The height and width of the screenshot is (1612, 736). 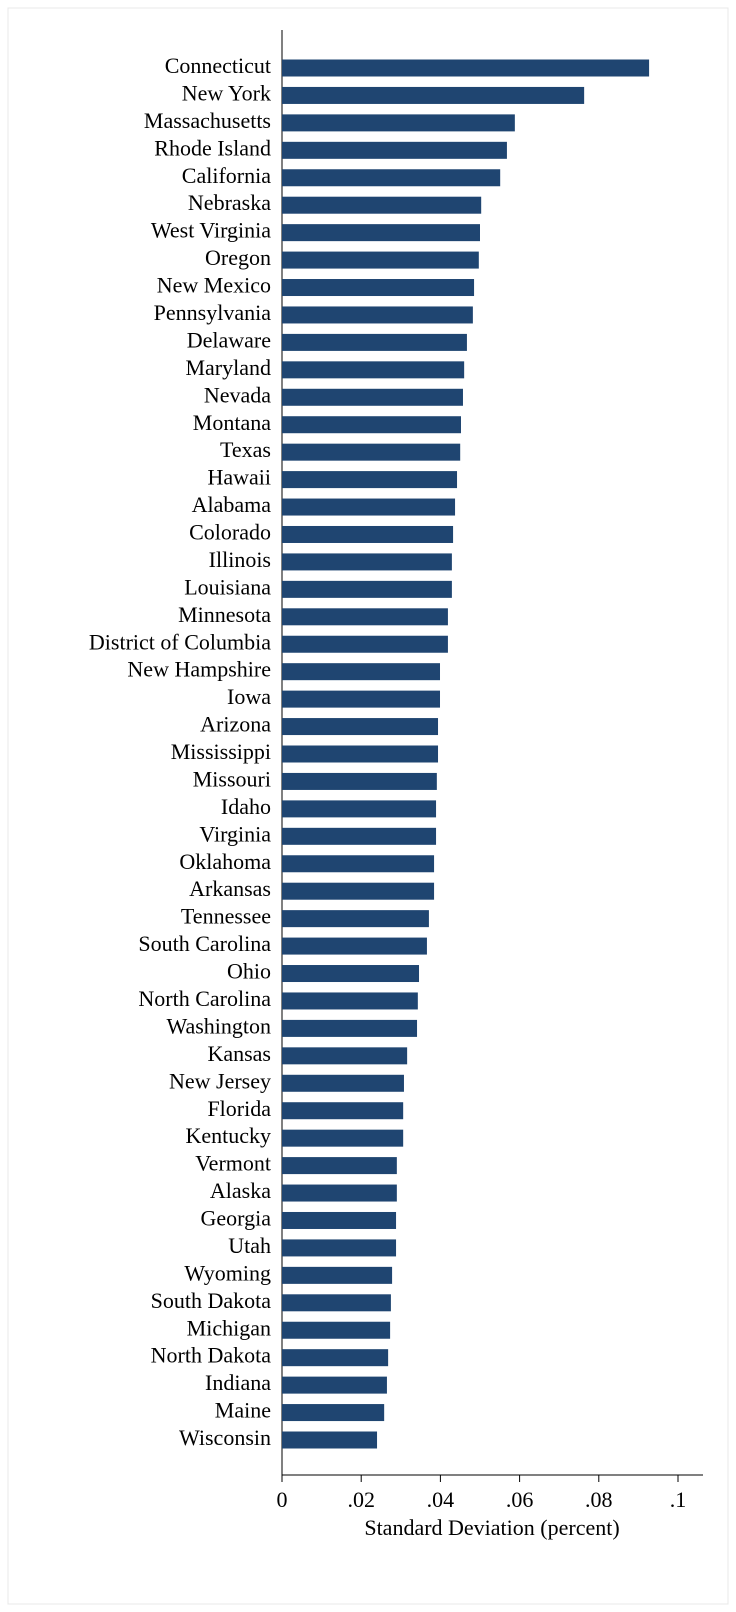 What do you see at coordinates (180, 641) in the screenshot?
I see `y-tick-label: District of Columbia` at bounding box center [180, 641].